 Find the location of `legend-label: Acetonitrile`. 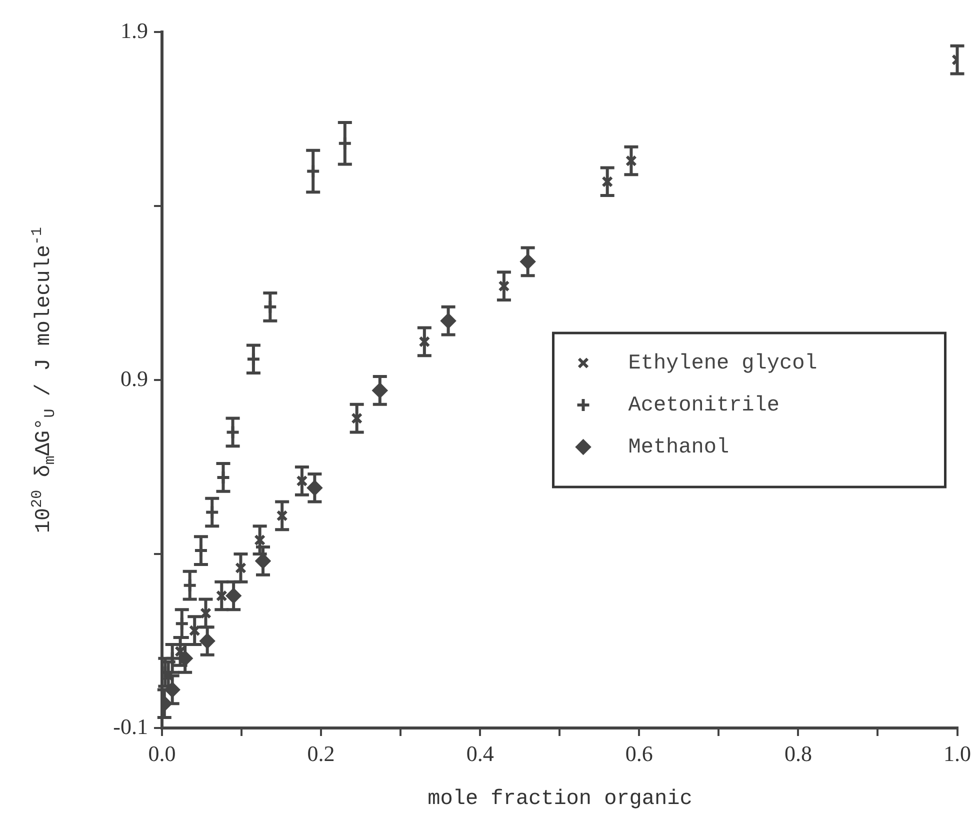

legend-label: Acetonitrile is located at coordinates (704, 406).